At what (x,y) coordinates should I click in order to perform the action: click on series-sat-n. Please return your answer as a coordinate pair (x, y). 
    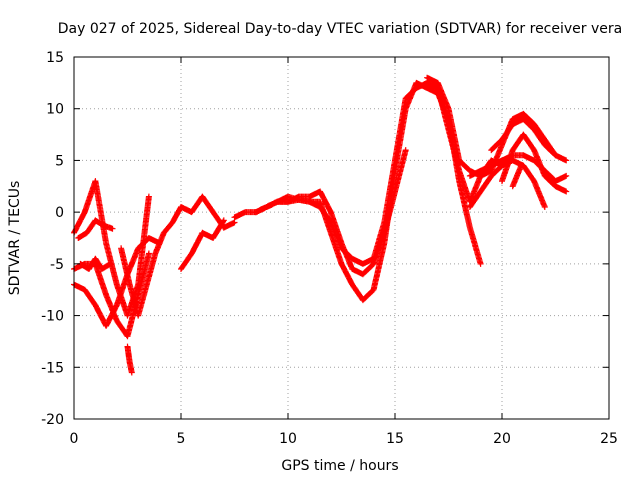
    Looking at the image, I should click on (507, 183).